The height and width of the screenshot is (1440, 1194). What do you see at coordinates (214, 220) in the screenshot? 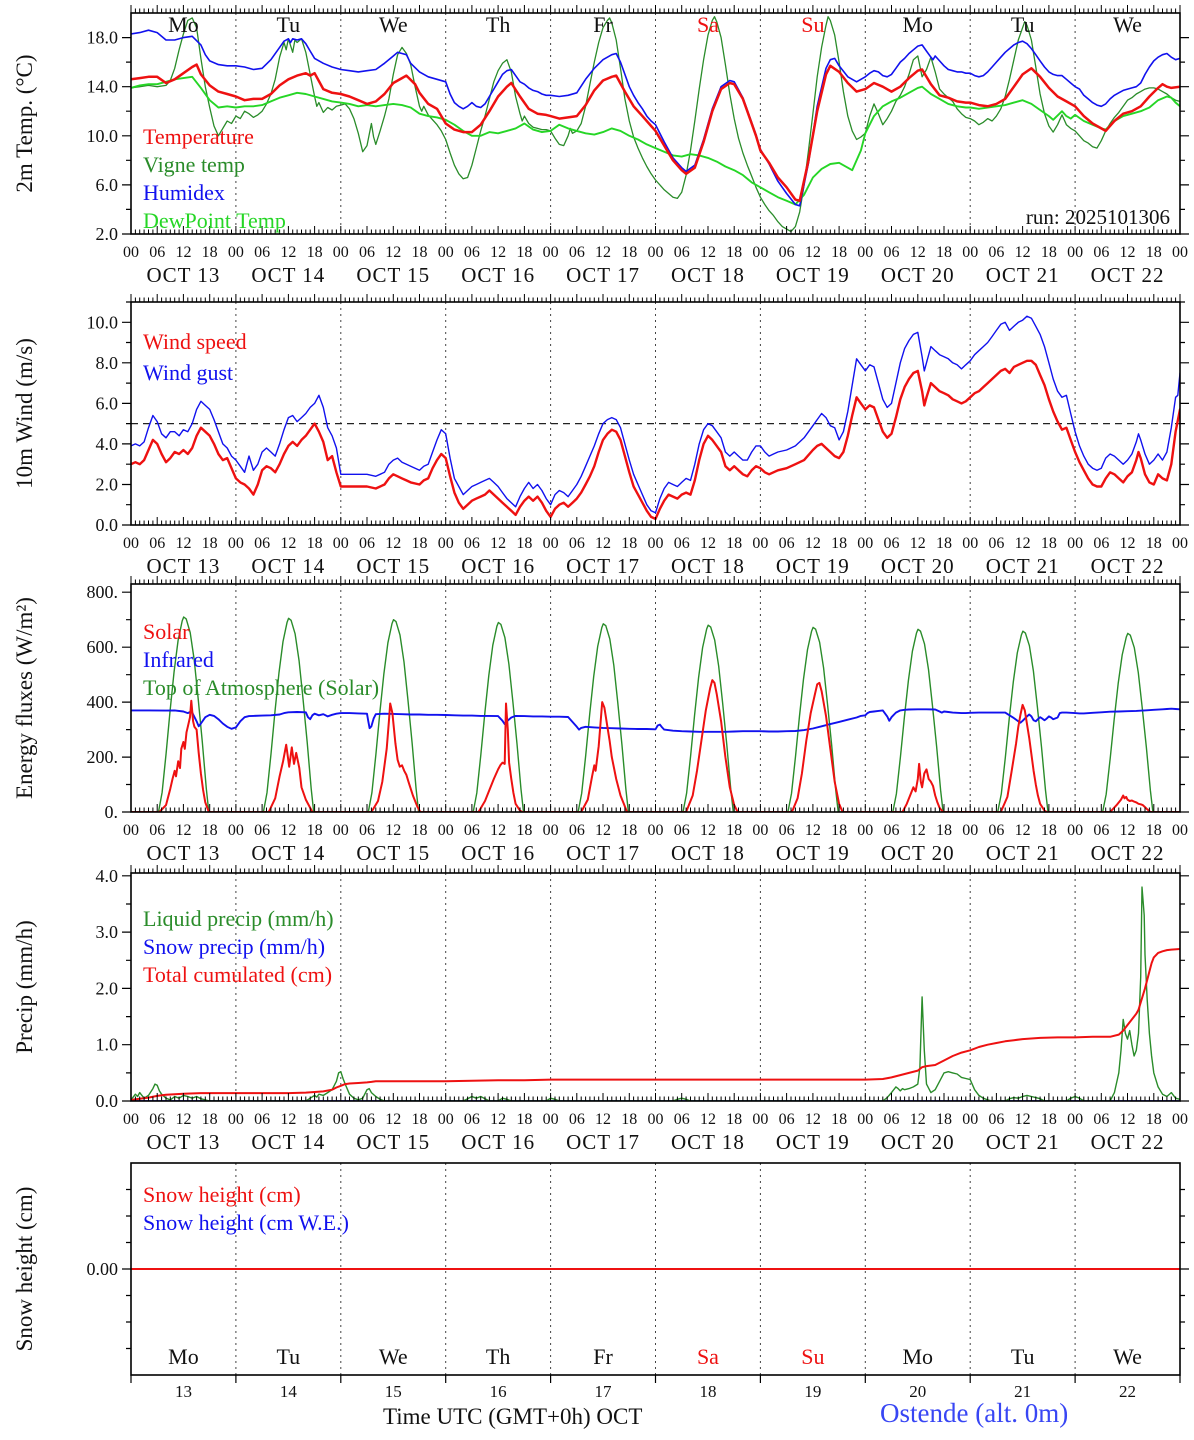
I see `legend-dewpoint-temp: DewPoint Temp` at bounding box center [214, 220].